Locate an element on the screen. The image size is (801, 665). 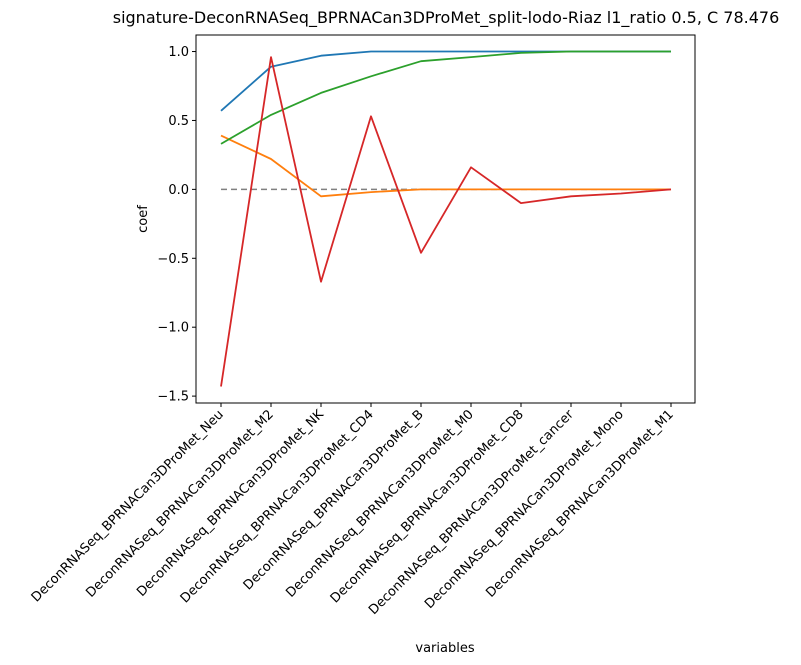
y-tick-label: 0.0 is located at coordinates (178, 190).